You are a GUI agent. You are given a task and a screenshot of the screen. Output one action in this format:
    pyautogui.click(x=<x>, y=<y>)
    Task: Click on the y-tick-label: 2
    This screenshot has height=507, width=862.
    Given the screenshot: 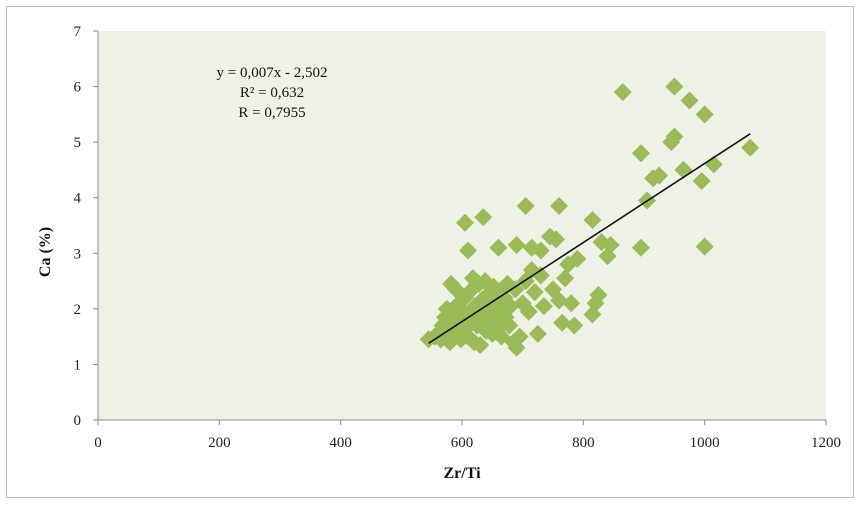 What is the action you would take?
    pyautogui.click(x=78, y=310)
    